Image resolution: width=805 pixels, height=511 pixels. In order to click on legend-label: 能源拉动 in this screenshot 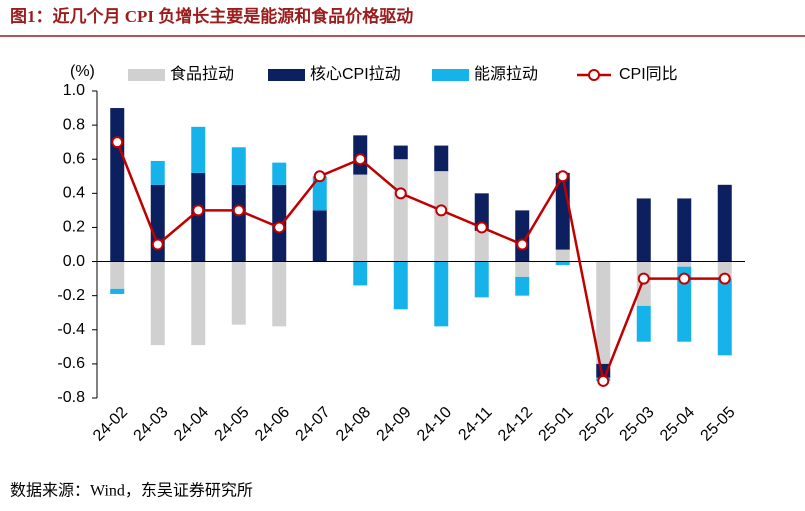, I will do `click(506, 74)`.